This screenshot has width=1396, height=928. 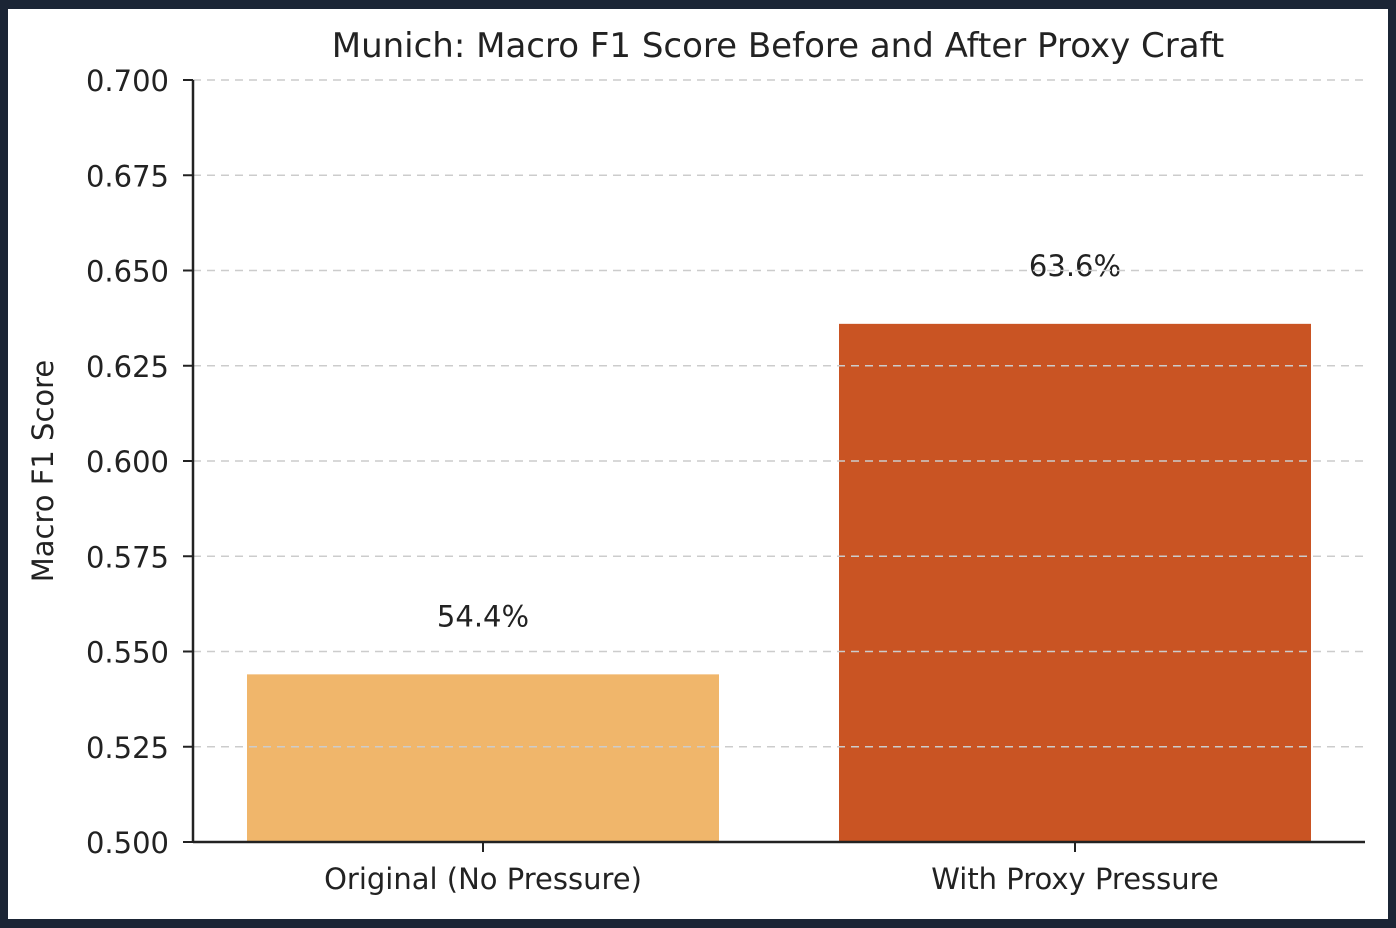 I want to click on y-tick-label: 0.650, so click(x=127, y=272).